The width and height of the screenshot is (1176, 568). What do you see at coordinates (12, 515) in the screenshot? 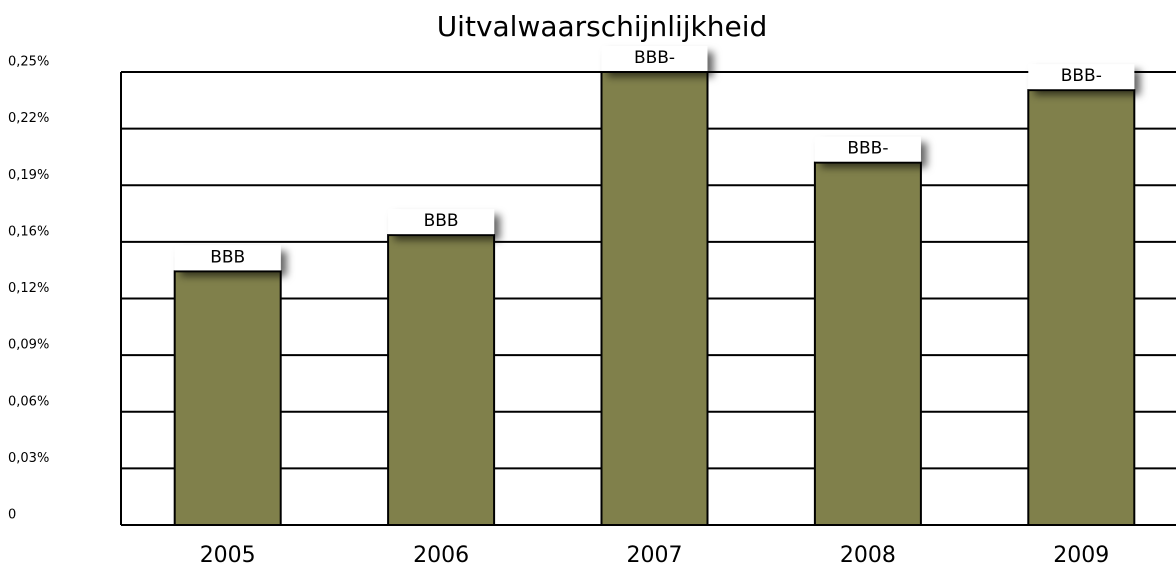
I see `y-tick-label: 0` at bounding box center [12, 515].